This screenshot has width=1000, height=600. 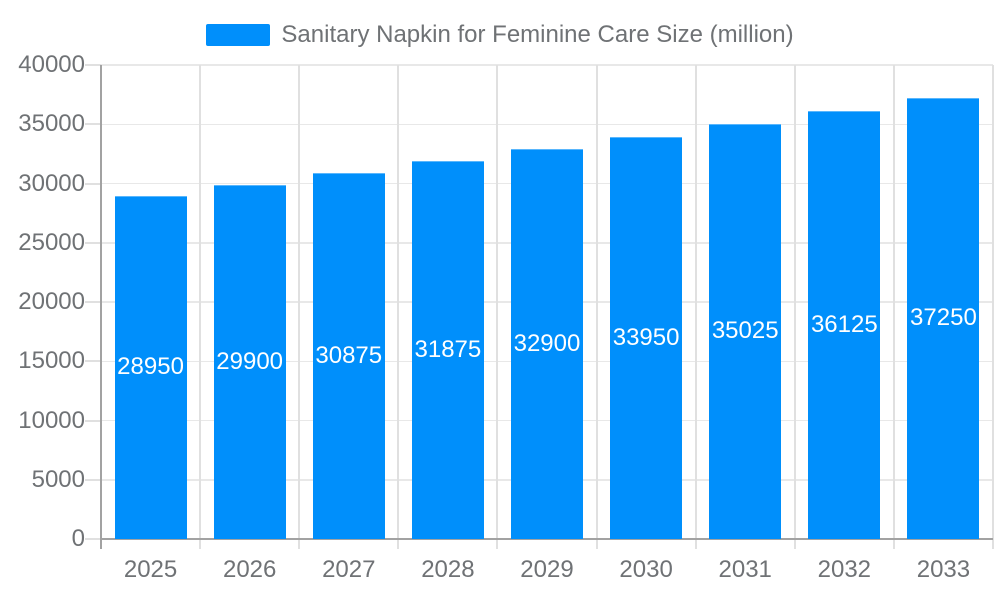 I want to click on y-axis-label: 35000, so click(x=51, y=124).